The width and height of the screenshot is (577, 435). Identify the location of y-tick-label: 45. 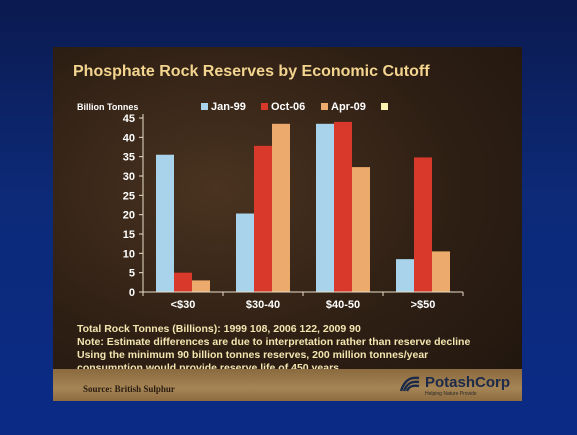
(129, 119).